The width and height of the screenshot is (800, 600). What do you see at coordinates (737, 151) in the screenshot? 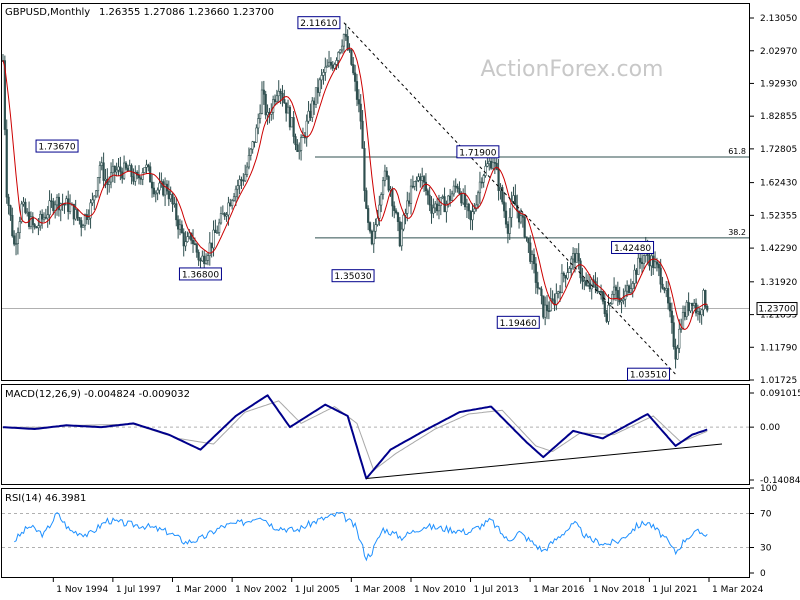
I see `fib-level-label: 61.8` at bounding box center [737, 151].